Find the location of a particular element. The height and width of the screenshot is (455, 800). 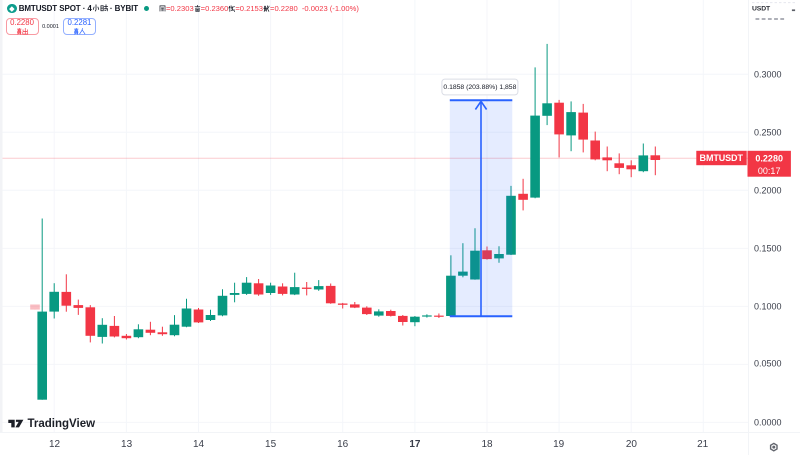

svg-text: 0.2000 is located at coordinates (768, 190).